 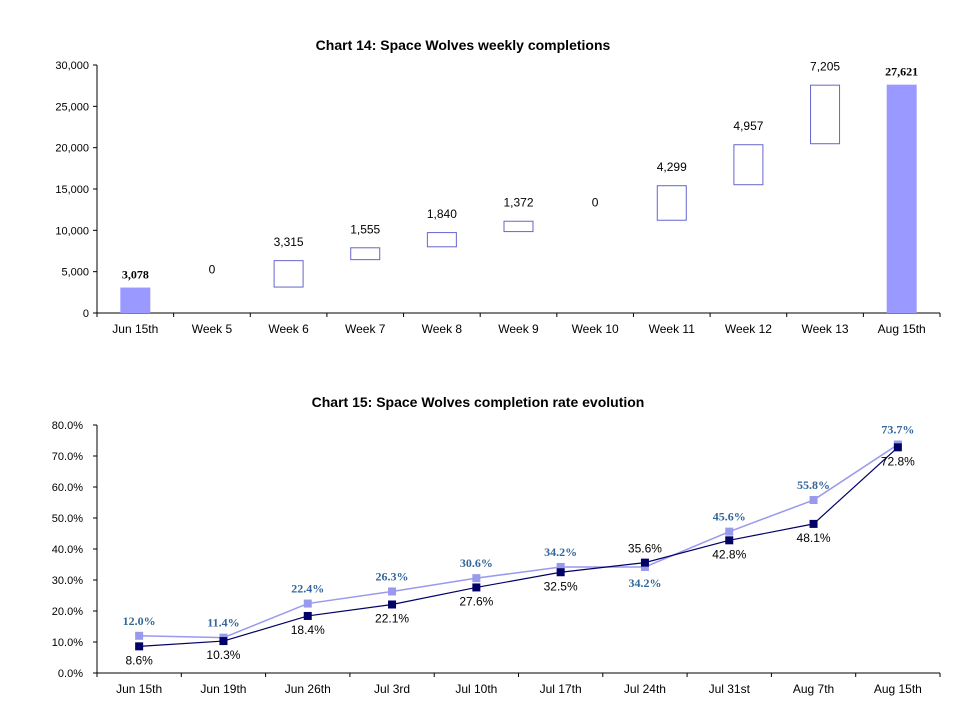 I want to click on bar-value-label: 3,315, so click(x=289, y=242).